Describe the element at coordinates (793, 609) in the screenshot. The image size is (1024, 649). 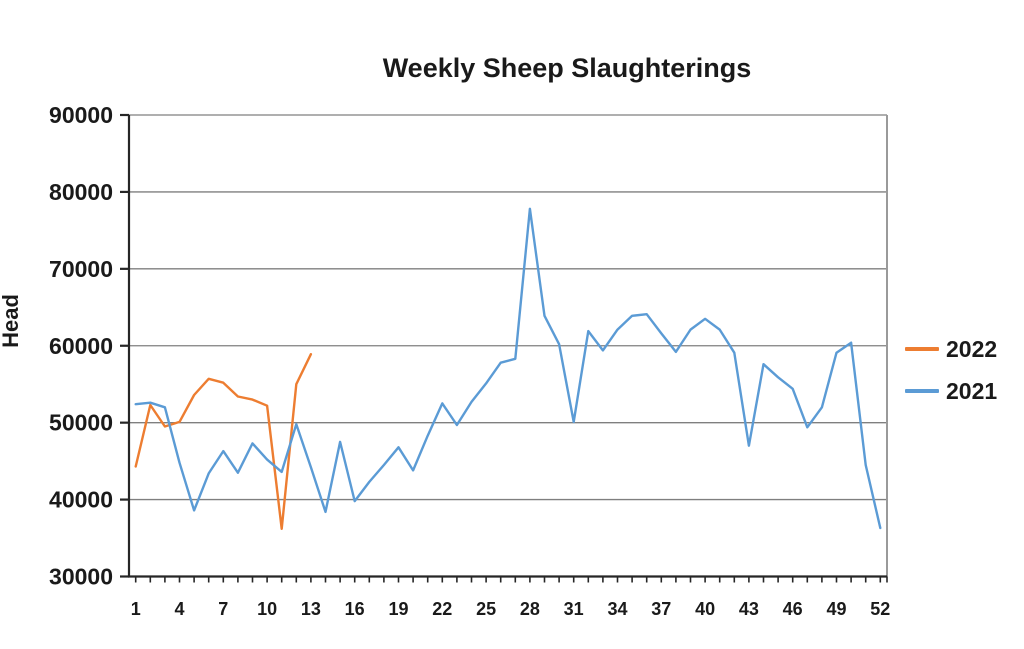
I see `x-tick-label: 46` at that location.